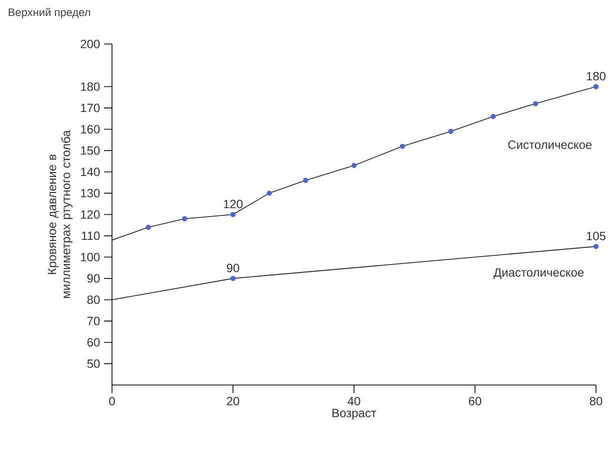  I want to click on chart-title: Верхний предел, so click(49, 13).